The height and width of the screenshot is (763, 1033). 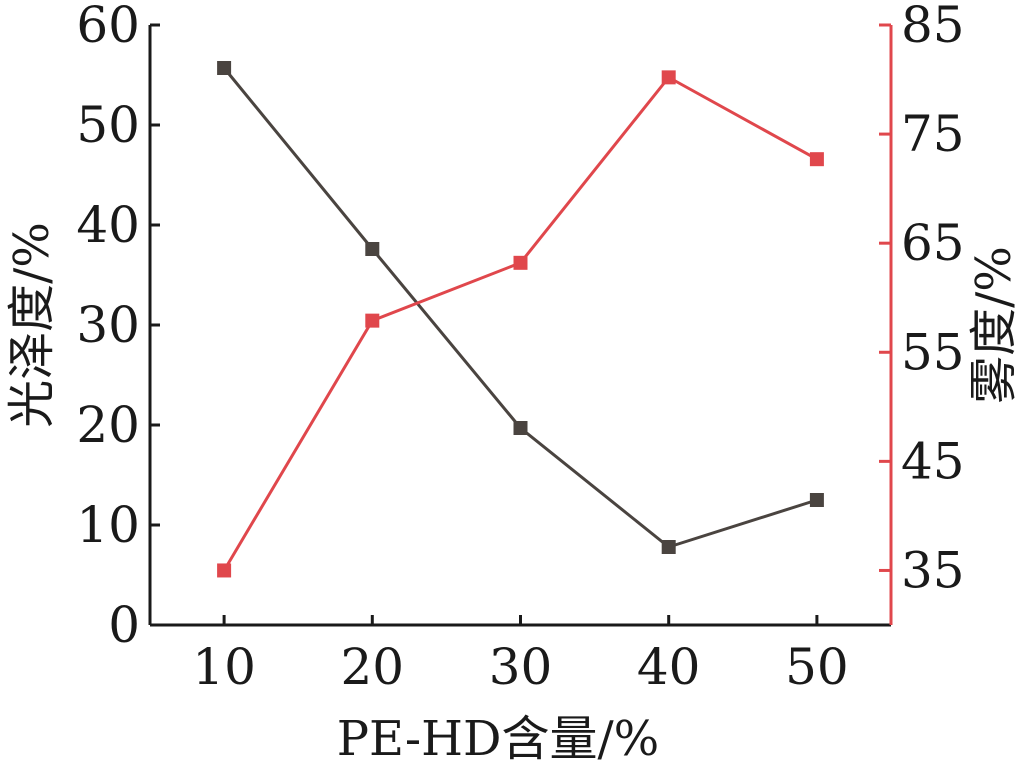 I want to click on right-y-tick-label: 85, so click(x=933, y=27).